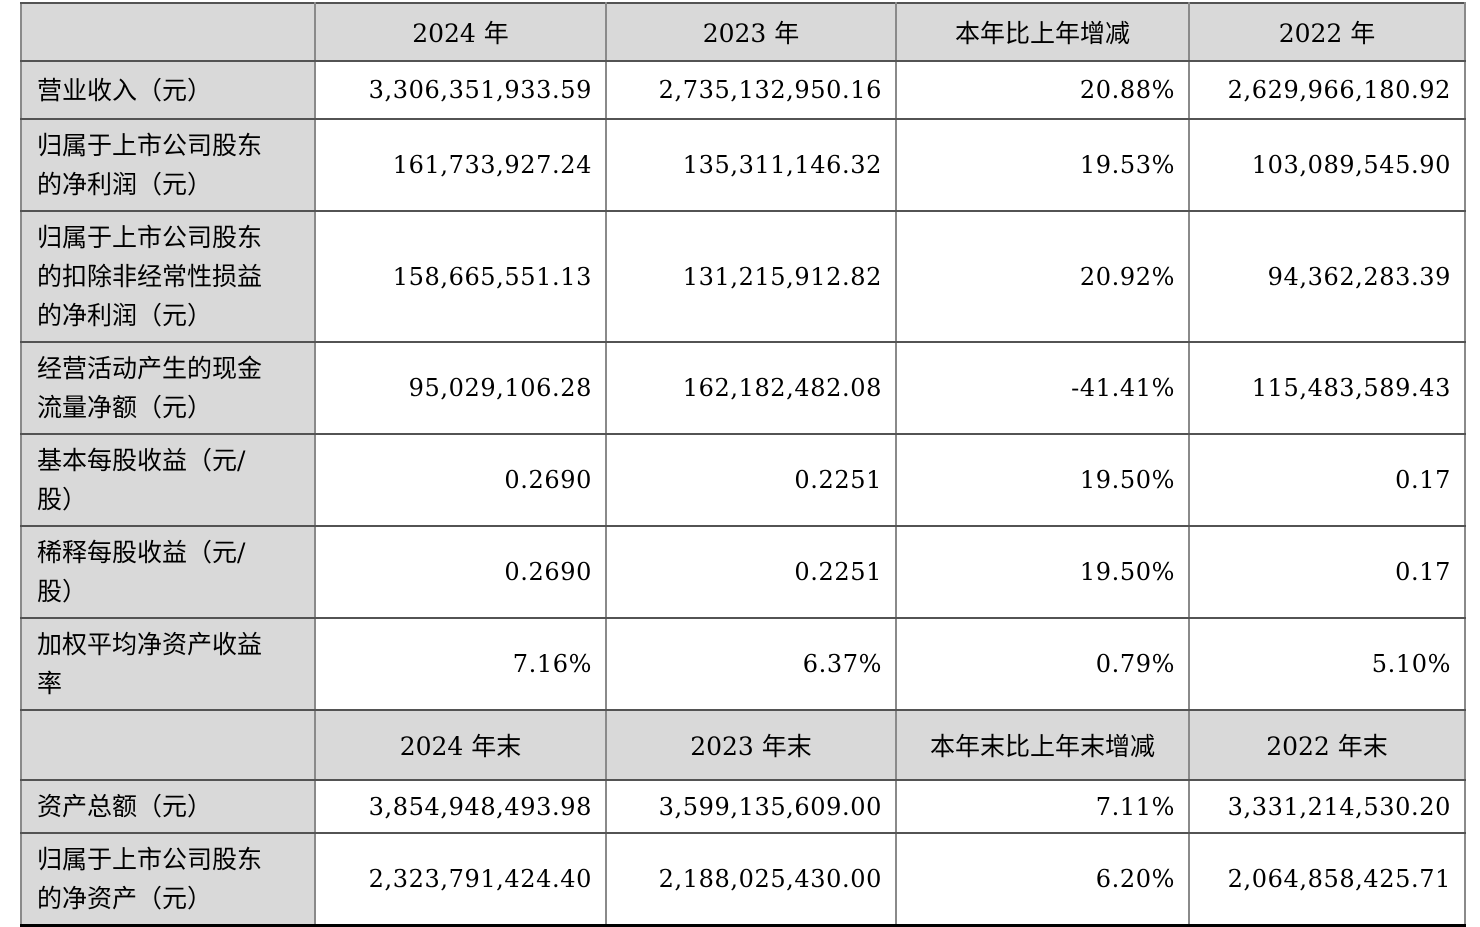 The height and width of the screenshot is (927, 1480). Describe the element at coordinates (168, 90) in the screenshot. I see `row-label-cell: 营业收入（元）` at that location.